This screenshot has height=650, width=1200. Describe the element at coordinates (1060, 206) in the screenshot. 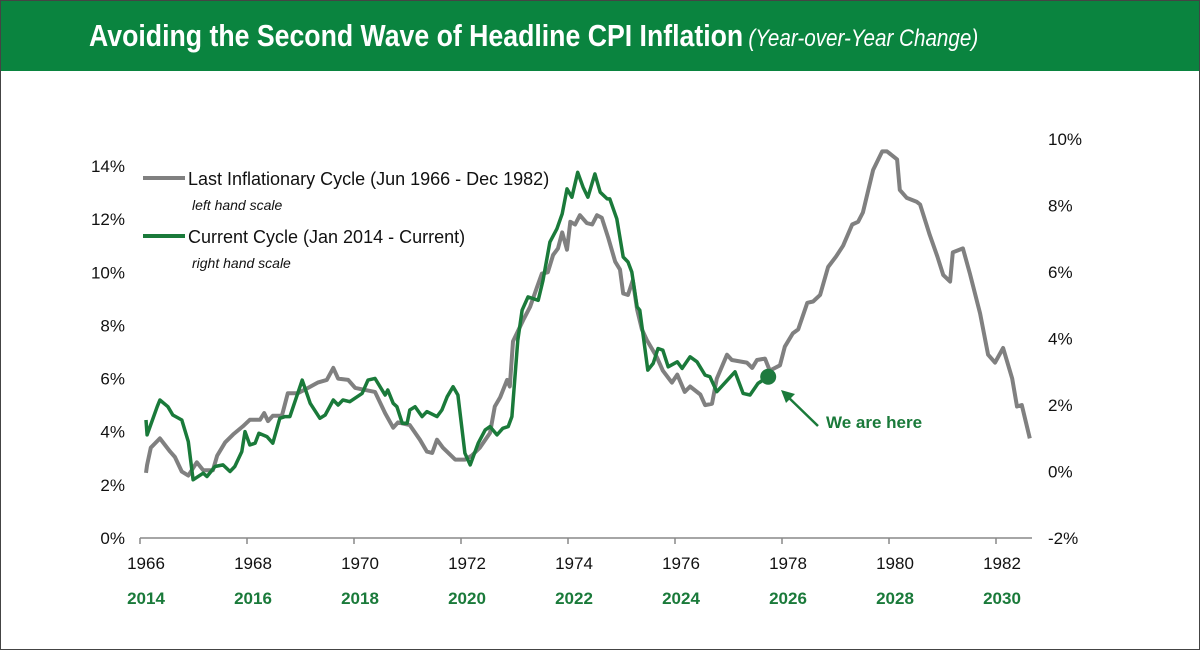

I see `right-axis-tick-label: 8%` at that location.